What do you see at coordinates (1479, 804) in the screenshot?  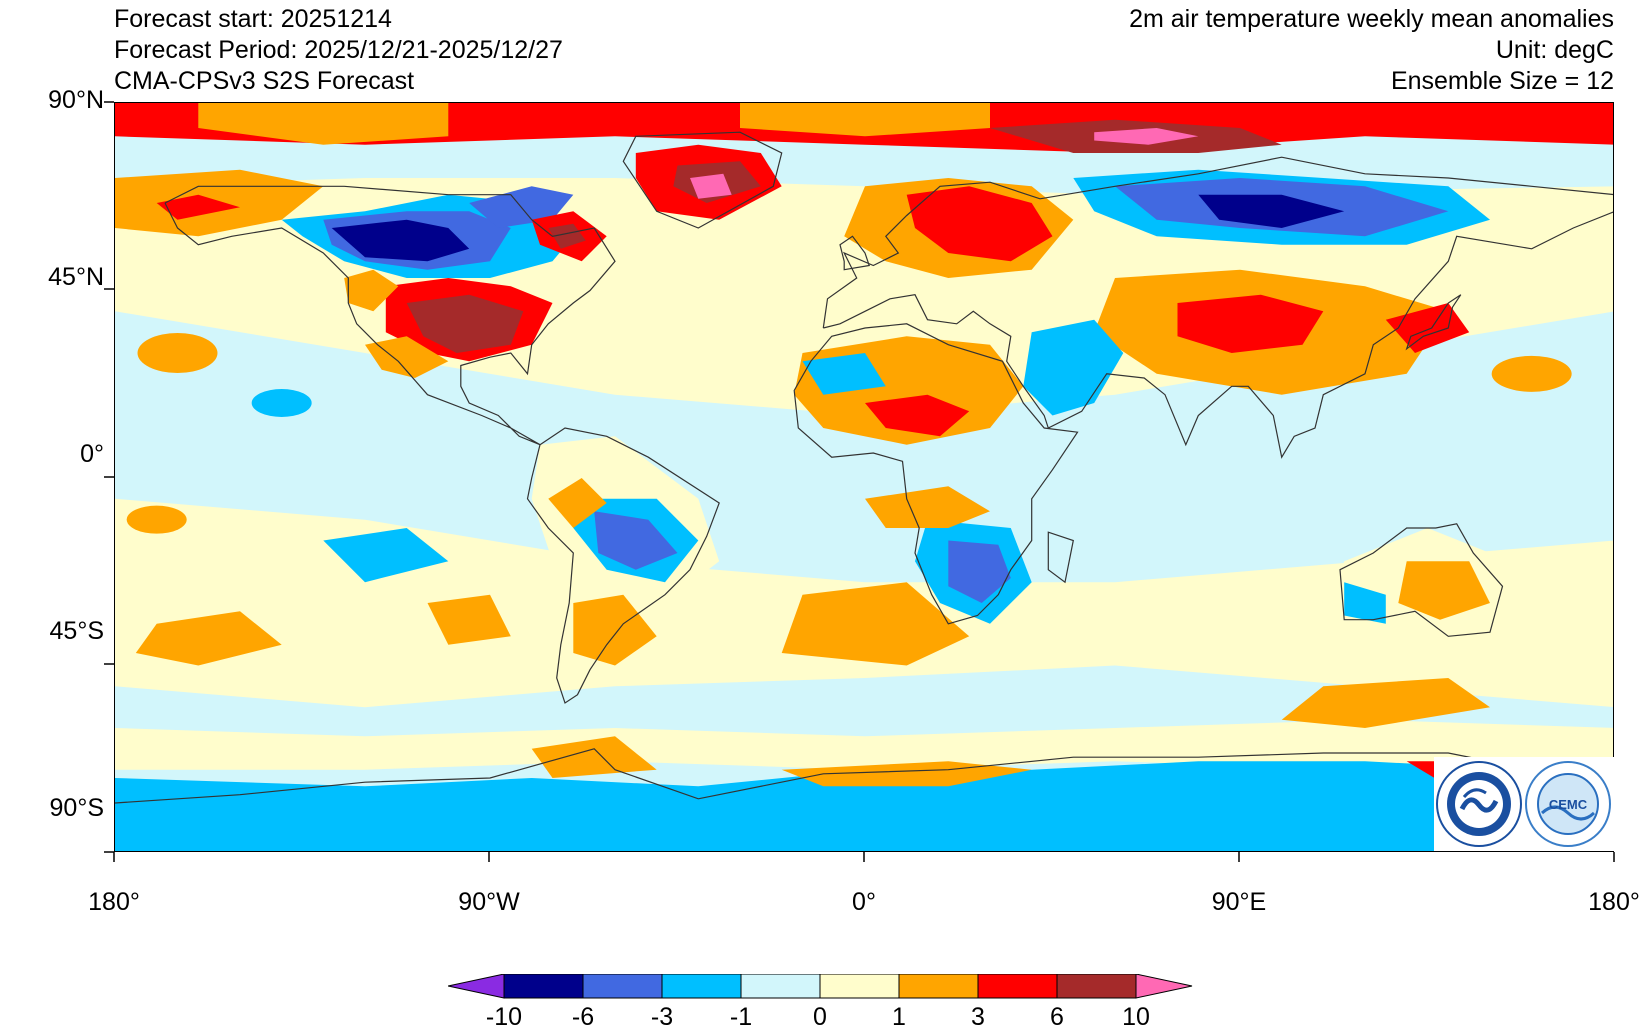 I see `cma-logo-icon` at bounding box center [1479, 804].